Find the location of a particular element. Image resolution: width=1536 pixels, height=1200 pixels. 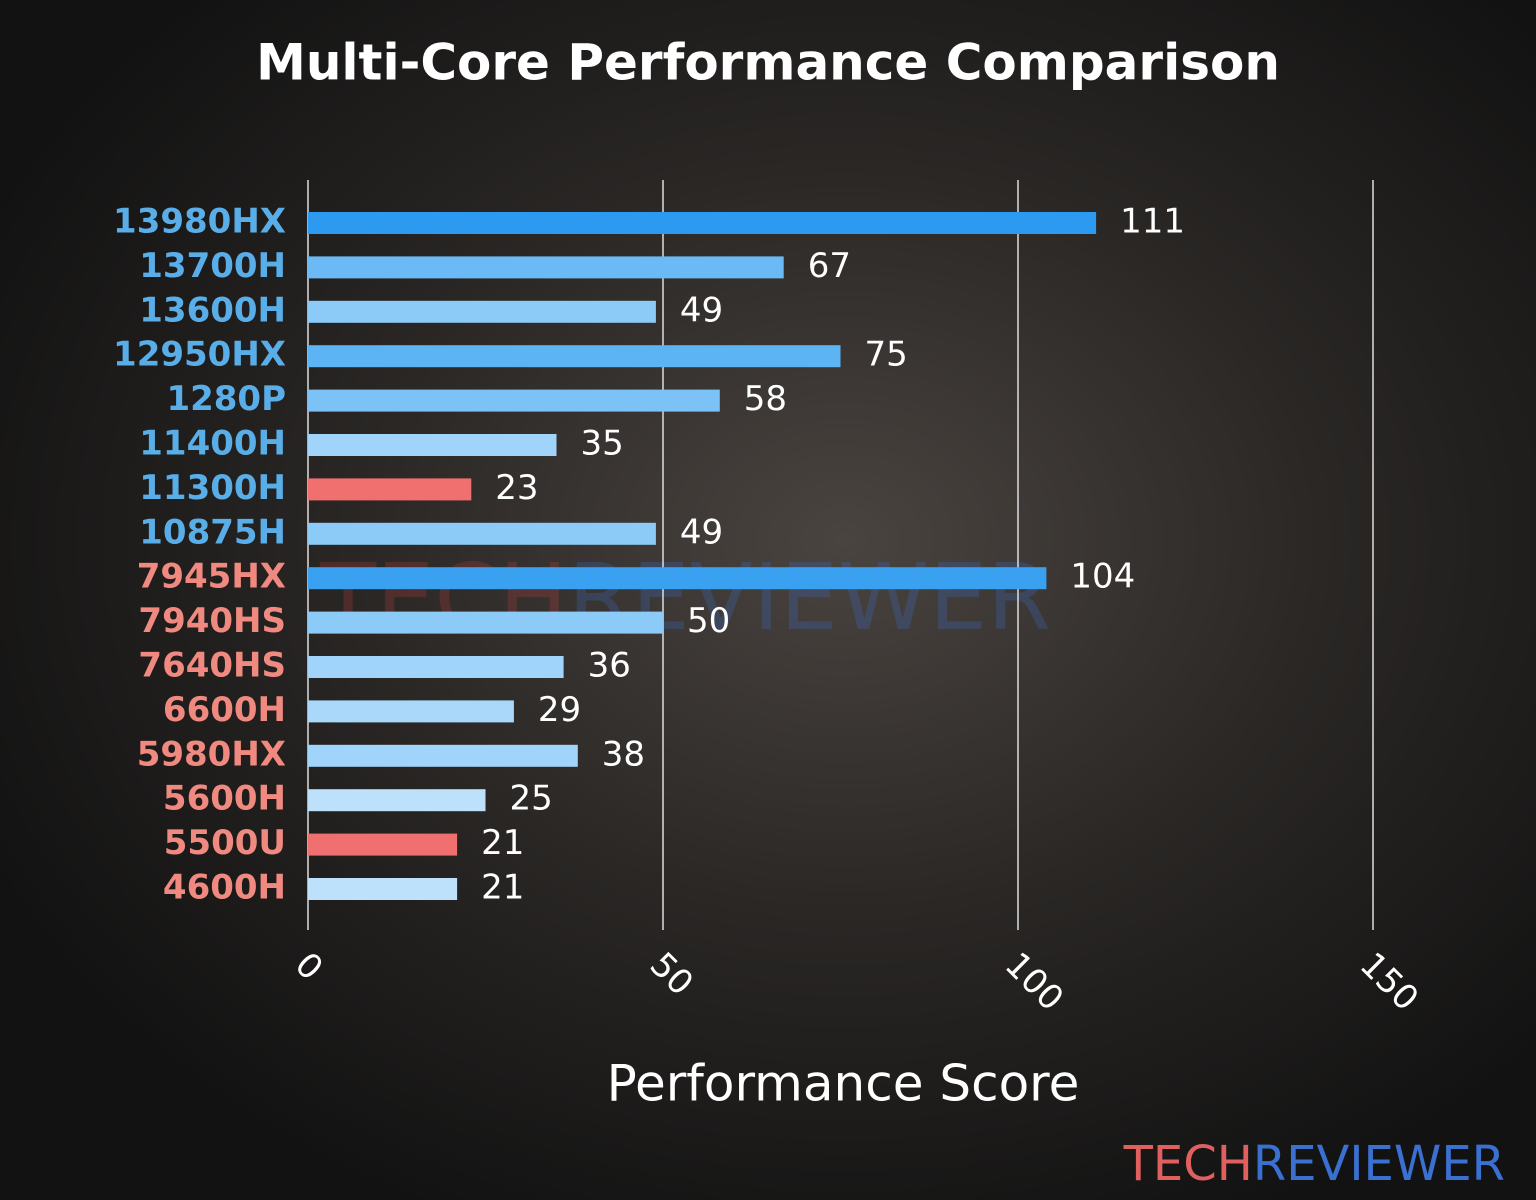

y-tick-label: 5500U is located at coordinates (225, 843).